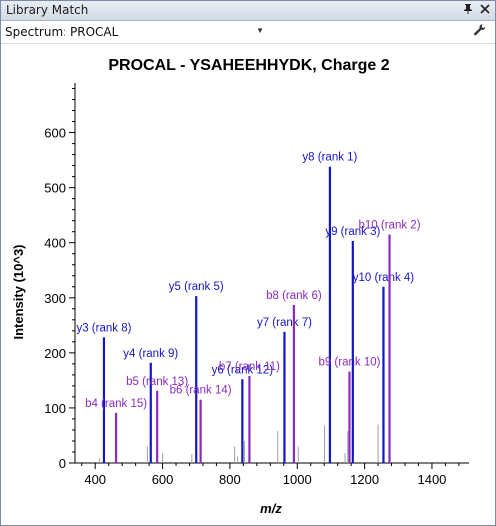  What do you see at coordinates (297, 479) in the screenshot?
I see `x-tick-label: 1000` at bounding box center [297, 479].